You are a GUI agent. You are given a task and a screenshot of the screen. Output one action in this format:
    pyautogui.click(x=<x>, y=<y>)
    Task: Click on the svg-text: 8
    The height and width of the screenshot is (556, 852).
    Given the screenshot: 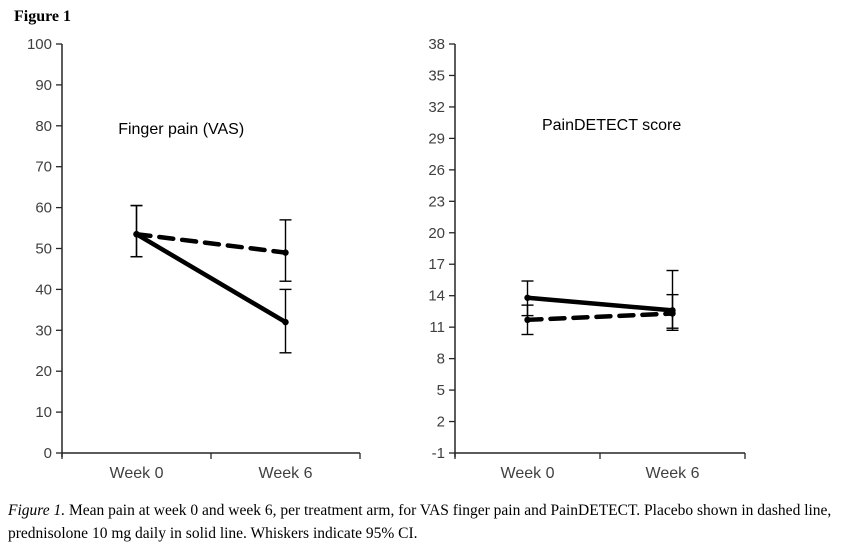 What is the action you would take?
    pyautogui.click(x=441, y=359)
    